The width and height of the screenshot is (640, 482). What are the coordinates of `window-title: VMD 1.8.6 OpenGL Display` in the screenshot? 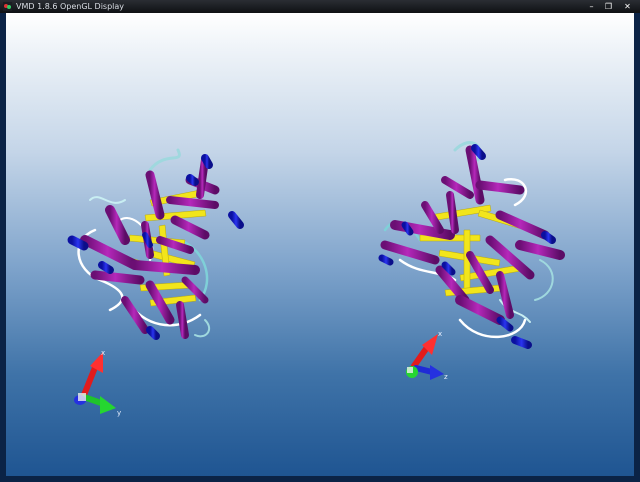 It's located at (70, 6).